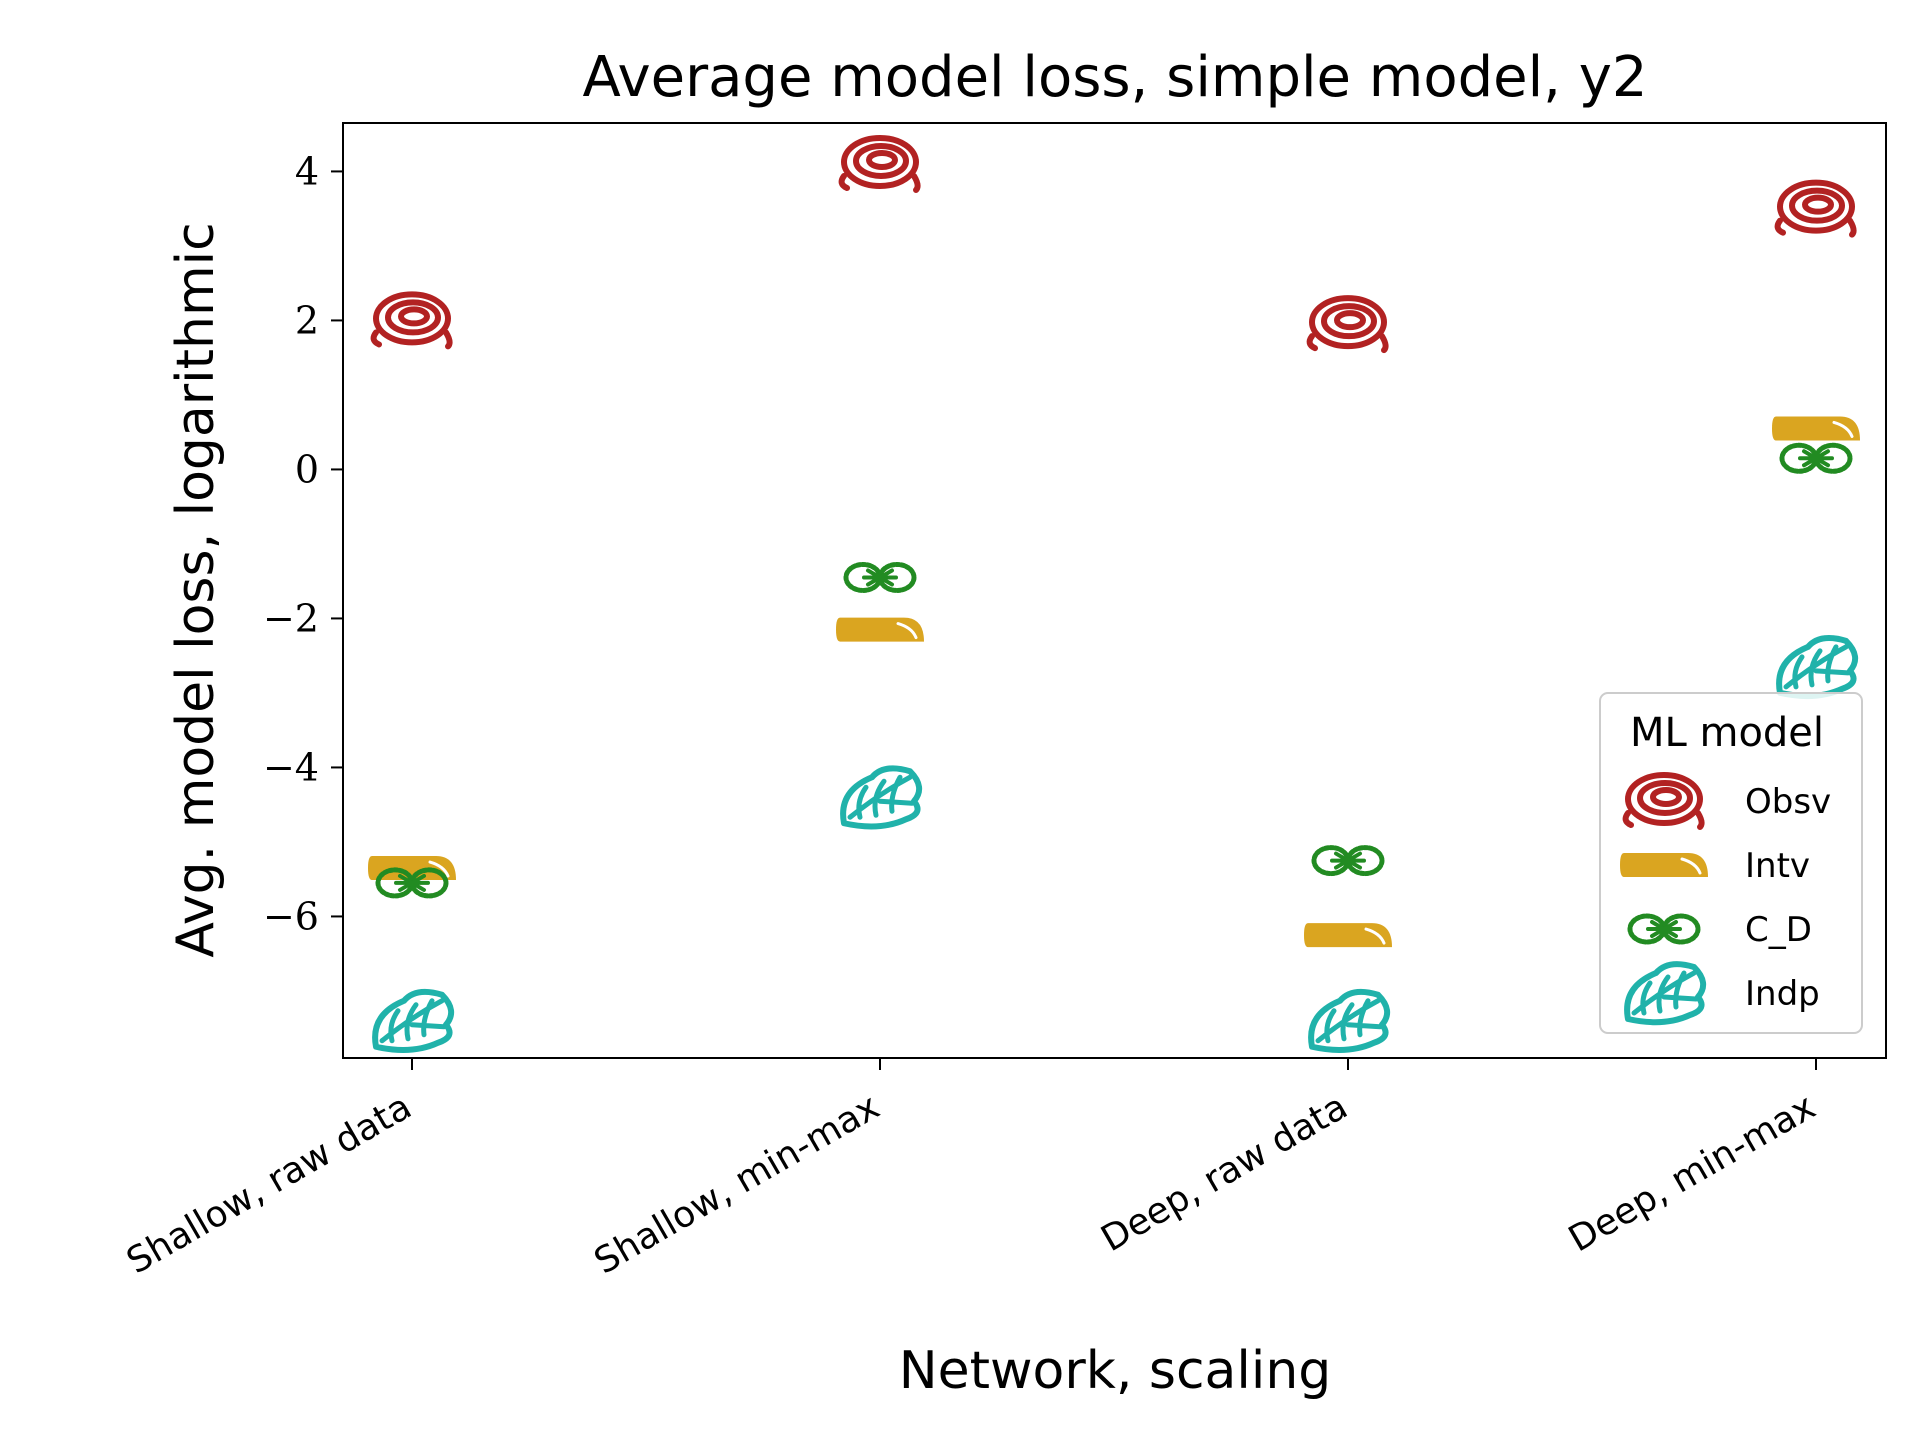  Describe the element at coordinates (1788, 802) in the screenshot. I see `legend-label: Obsv` at that location.